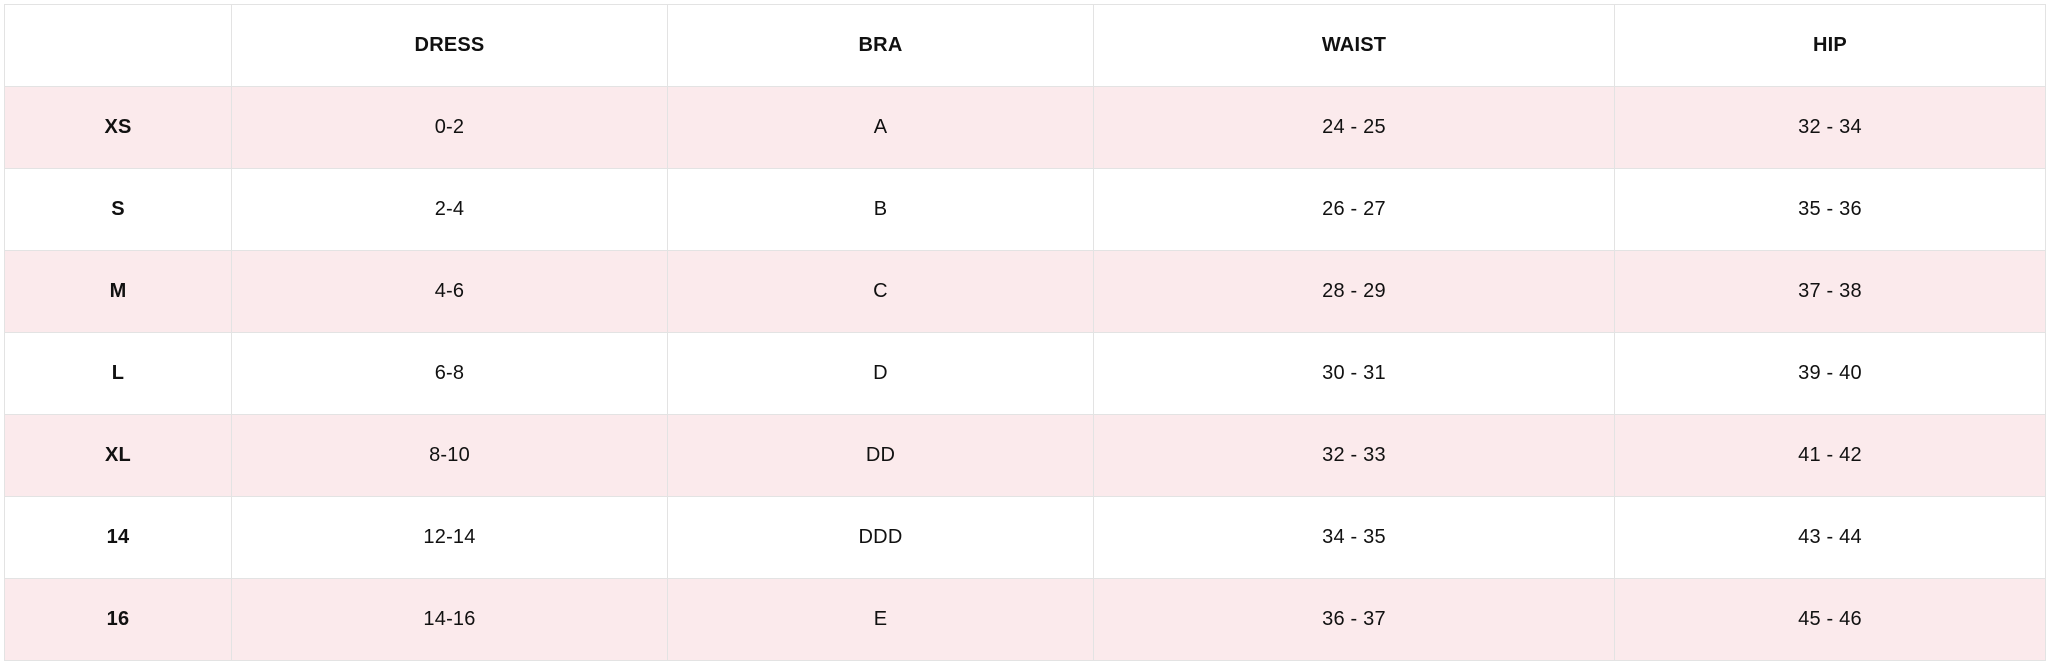 The height and width of the screenshot is (662, 2048). I want to click on bra-cell: A, so click(880, 127).